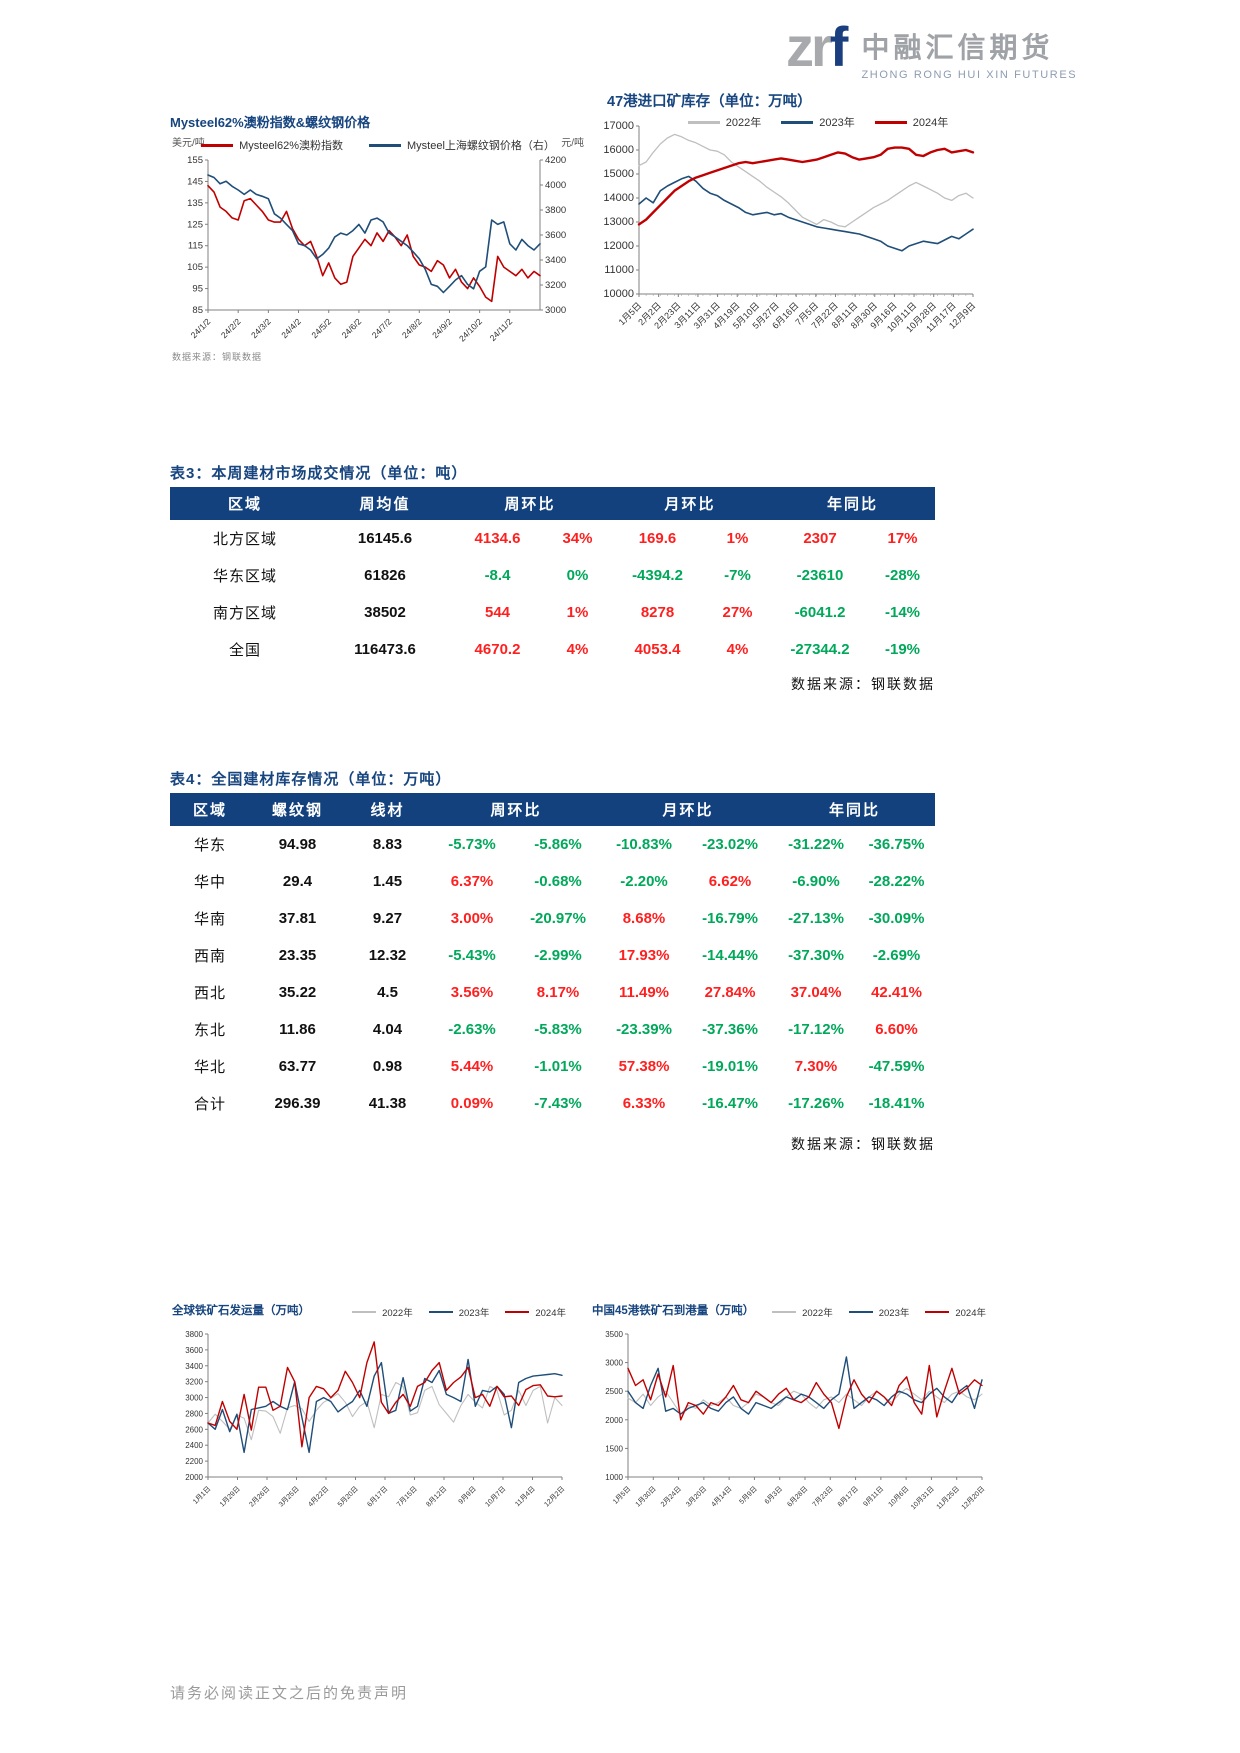 The height and width of the screenshot is (1753, 1240). Describe the element at coordinates (552, 809) in the screenshot. I see `table-header-row: 区域 螺纹钢 线材 周环比 月环比 年同比` at that location.